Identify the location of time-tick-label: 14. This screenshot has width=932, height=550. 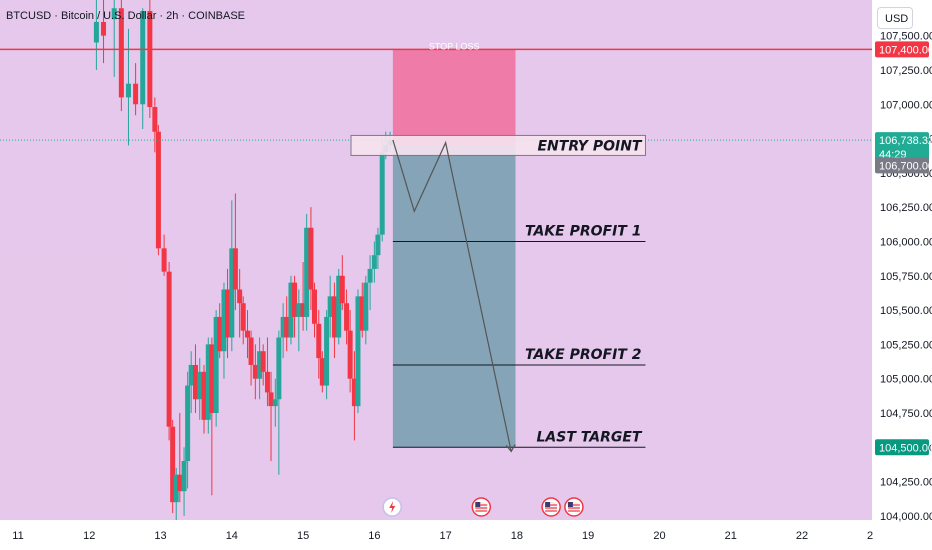
(232, 536).